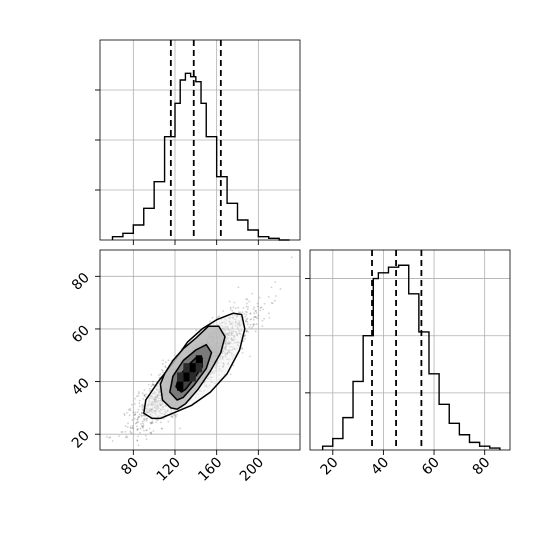  Describe the element at coordinates (200, 140) in the screenshot. I see `top-hist-grid-y` at that location.